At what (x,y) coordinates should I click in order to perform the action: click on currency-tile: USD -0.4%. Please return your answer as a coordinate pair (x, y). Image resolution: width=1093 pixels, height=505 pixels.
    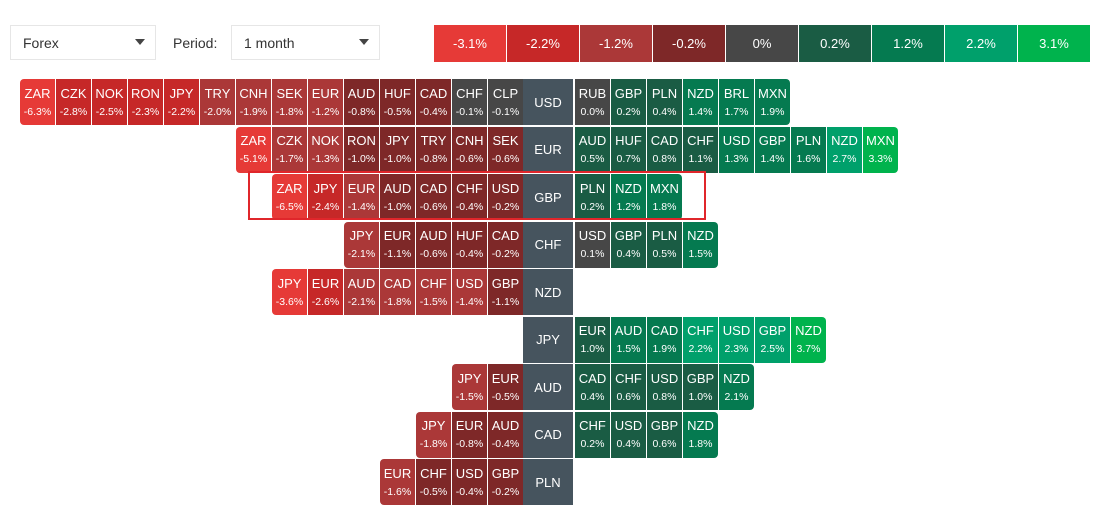
    Looking at the image, I should click on (469, 482).